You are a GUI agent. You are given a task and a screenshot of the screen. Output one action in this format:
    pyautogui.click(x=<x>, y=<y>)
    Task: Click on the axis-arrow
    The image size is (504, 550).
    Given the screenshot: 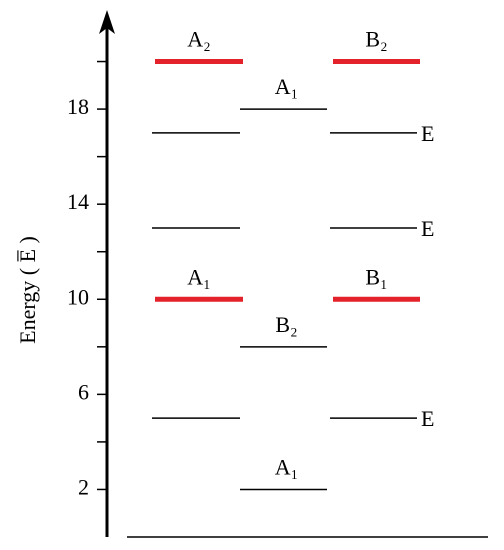 What is the action you would take?
    pyautogui.click(x=107, y=22)
    